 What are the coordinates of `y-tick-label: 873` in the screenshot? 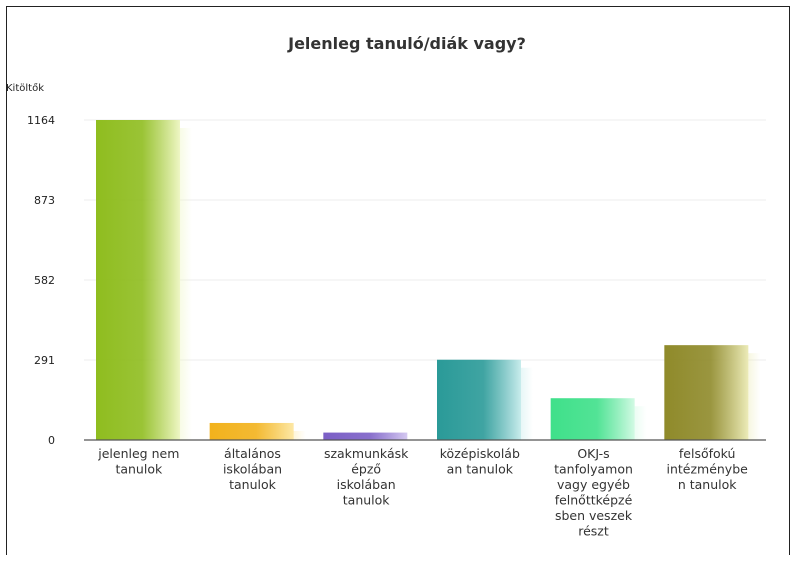 It's located at (44, 200).